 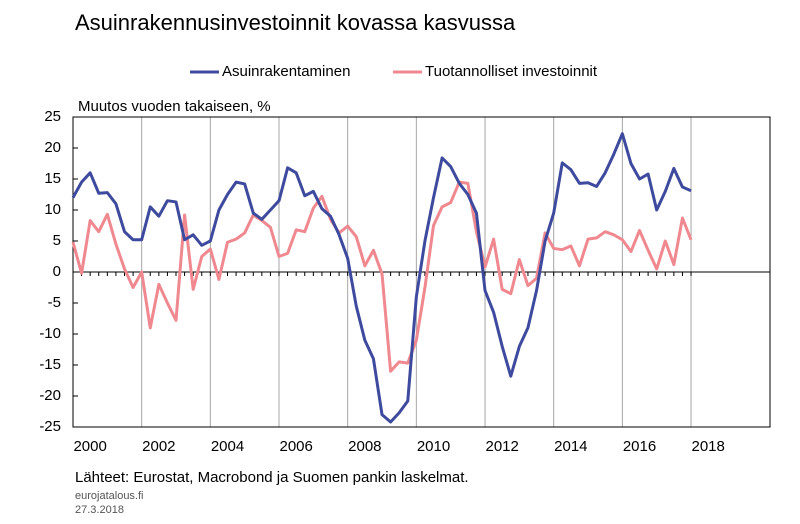 I want to click on y-tick-label: 15, so click(x=52, y=178).